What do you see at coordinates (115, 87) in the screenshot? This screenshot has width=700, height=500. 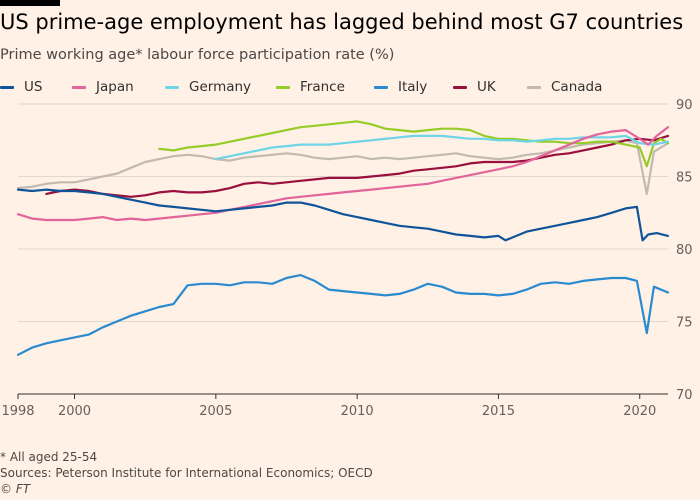 I see `legend-label: Japan` at bounding box center [115, 87].